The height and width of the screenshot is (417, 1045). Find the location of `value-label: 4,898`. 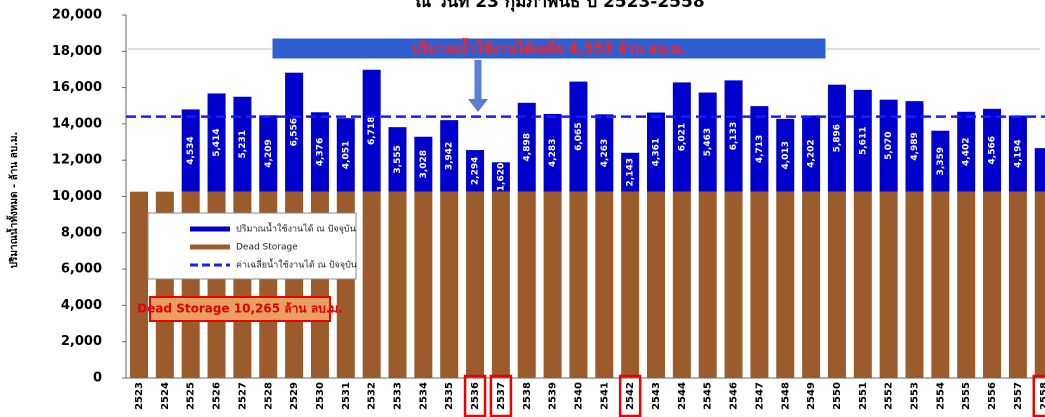

value-label: 4,898 is located at coordinates (527, 147).